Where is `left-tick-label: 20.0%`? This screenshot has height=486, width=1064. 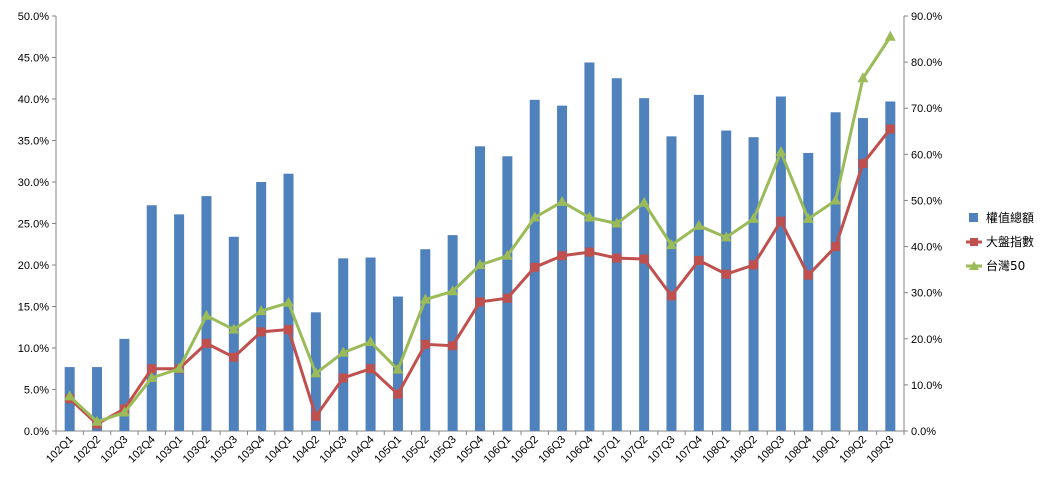
left-tick-label: 20.0% is located at coordinates (33, 266).